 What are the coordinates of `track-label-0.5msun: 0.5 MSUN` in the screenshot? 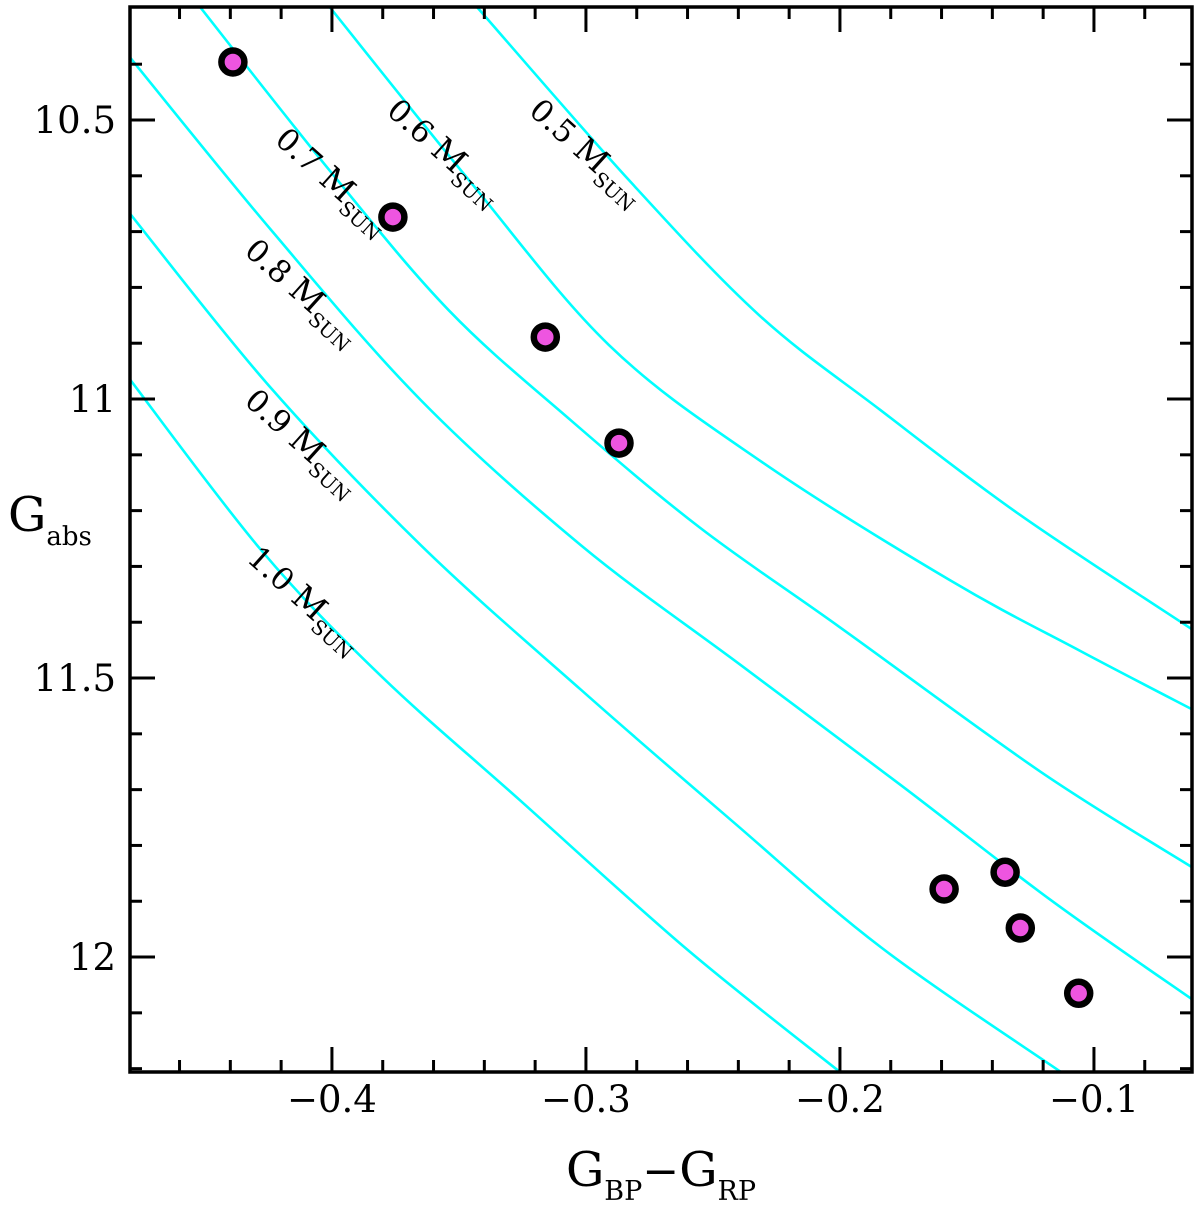 It's located at (586, 153).